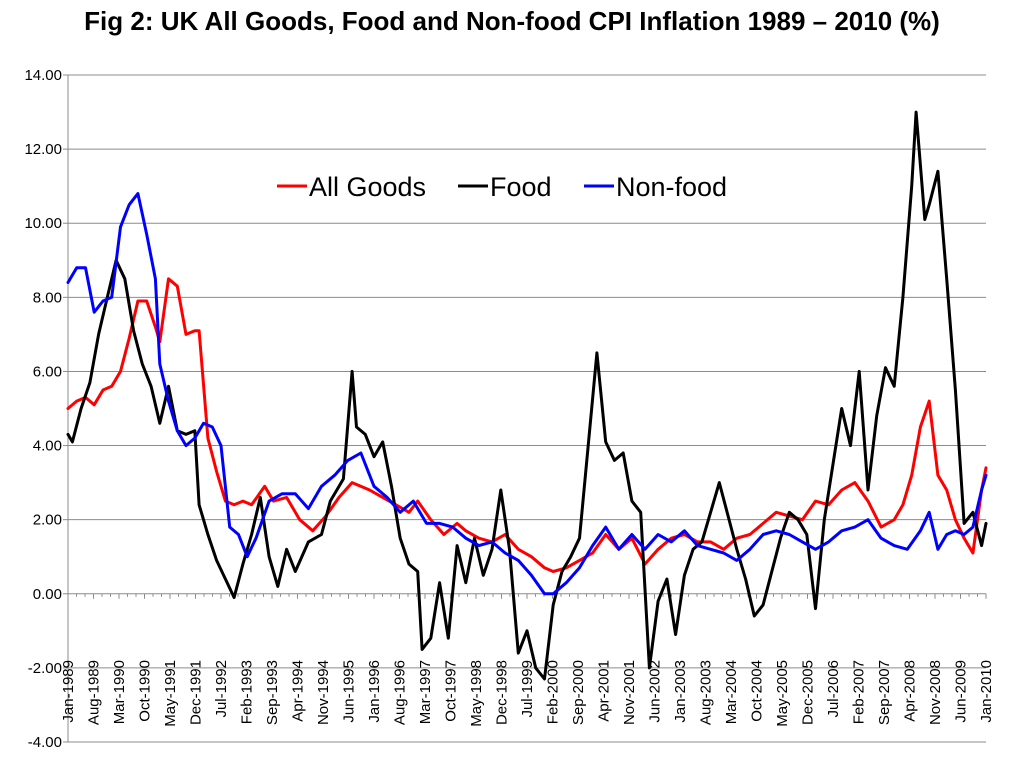 The image size is (1024, 768). I want to click on x-tick-label: Oct-1997, so click(451, 691).